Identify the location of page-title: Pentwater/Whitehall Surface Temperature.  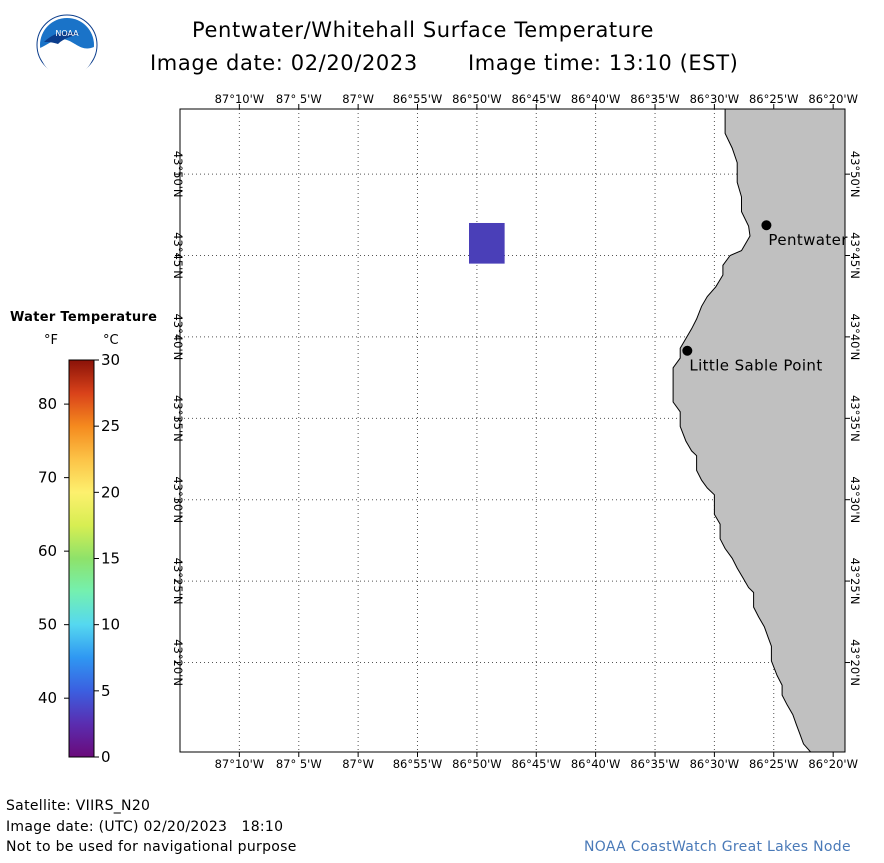
(423, 30).